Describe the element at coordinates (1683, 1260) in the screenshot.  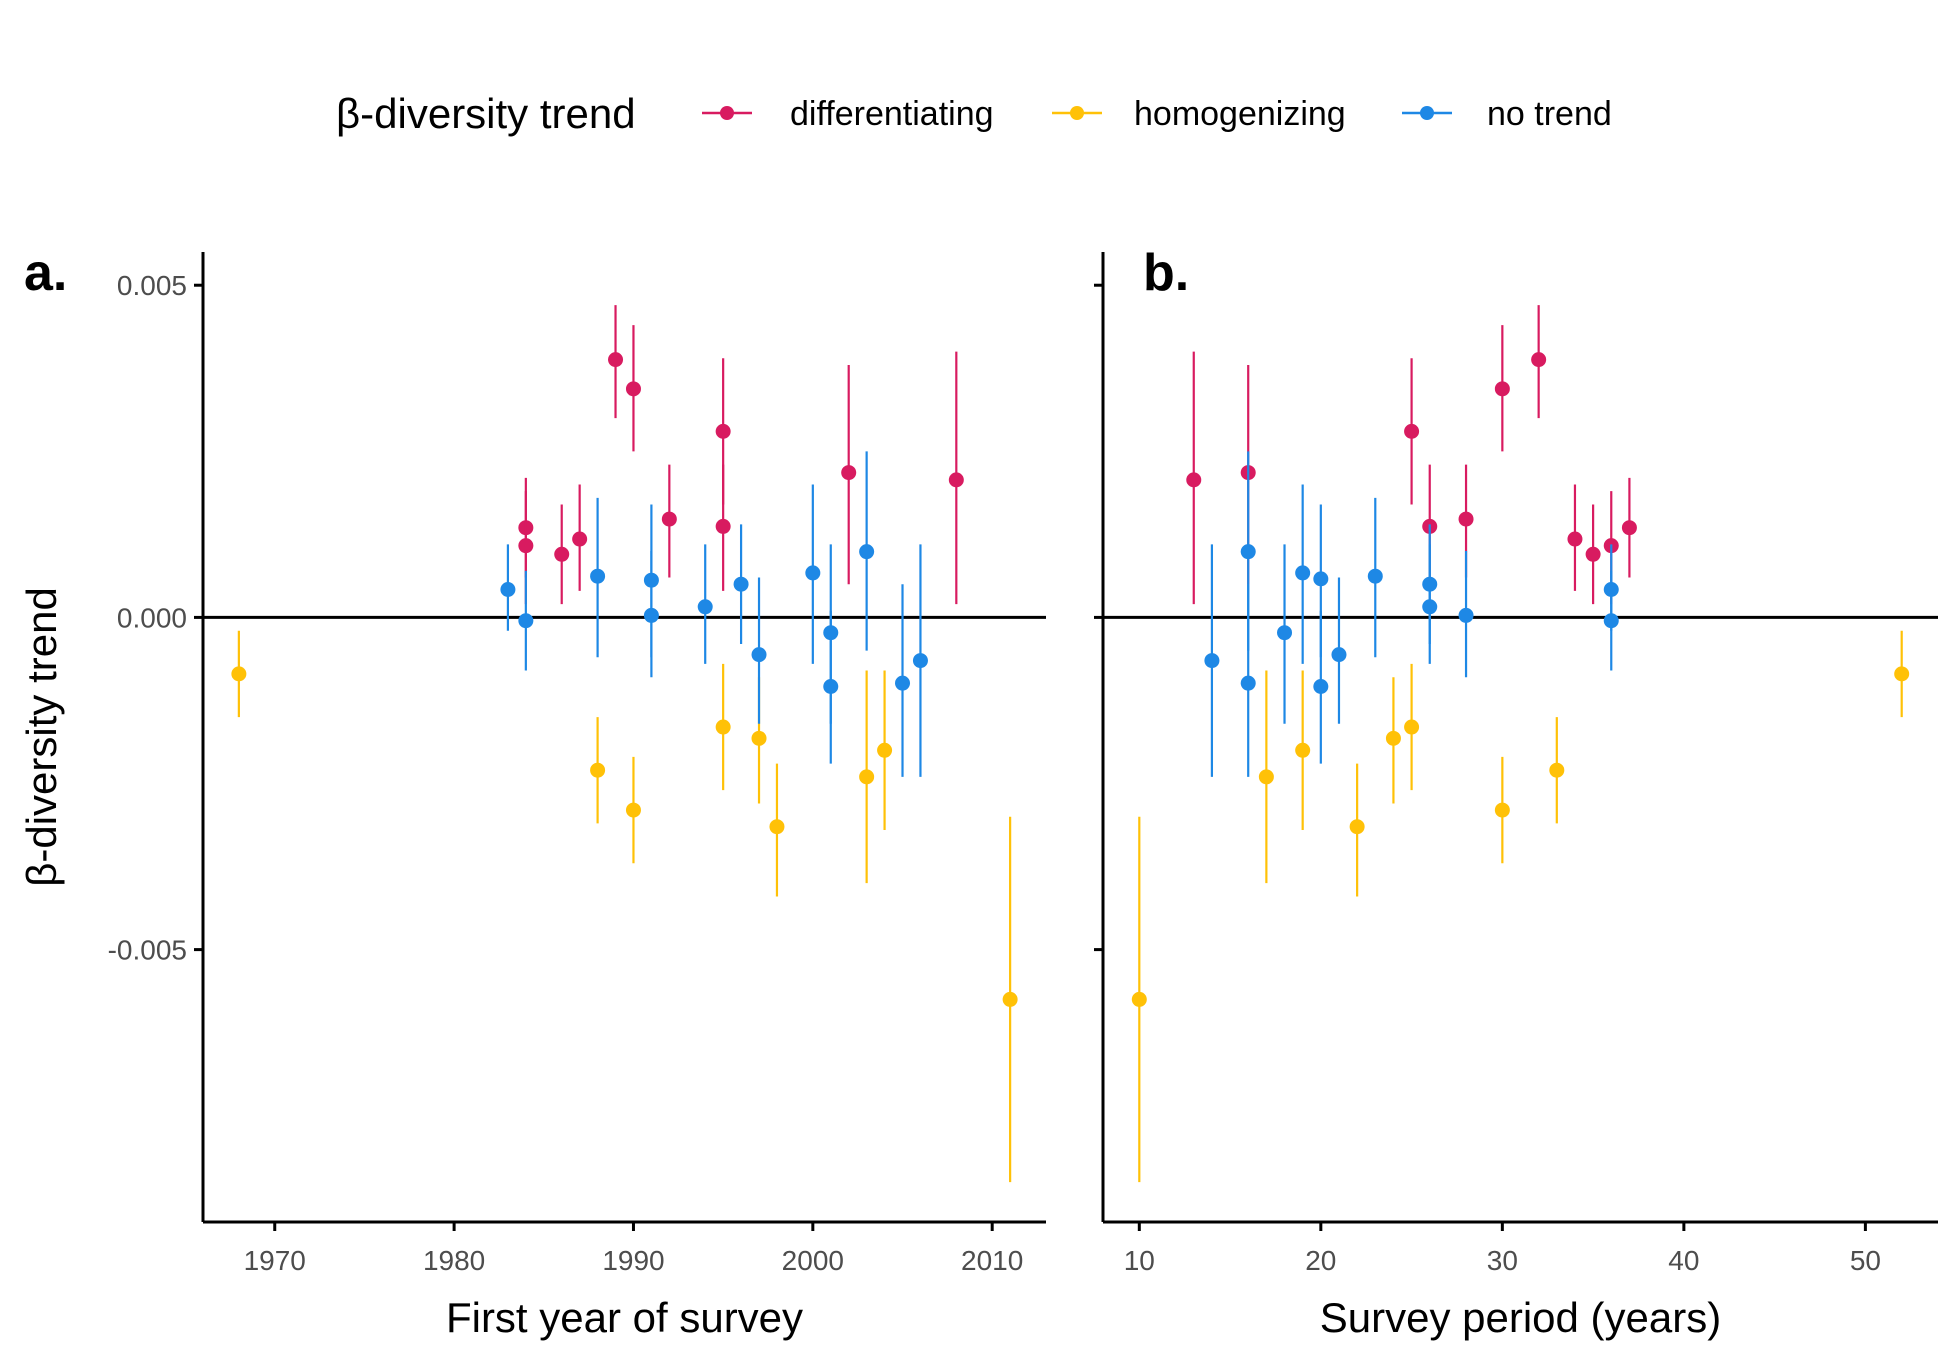
I see `x-tick-label: 40` at that location.